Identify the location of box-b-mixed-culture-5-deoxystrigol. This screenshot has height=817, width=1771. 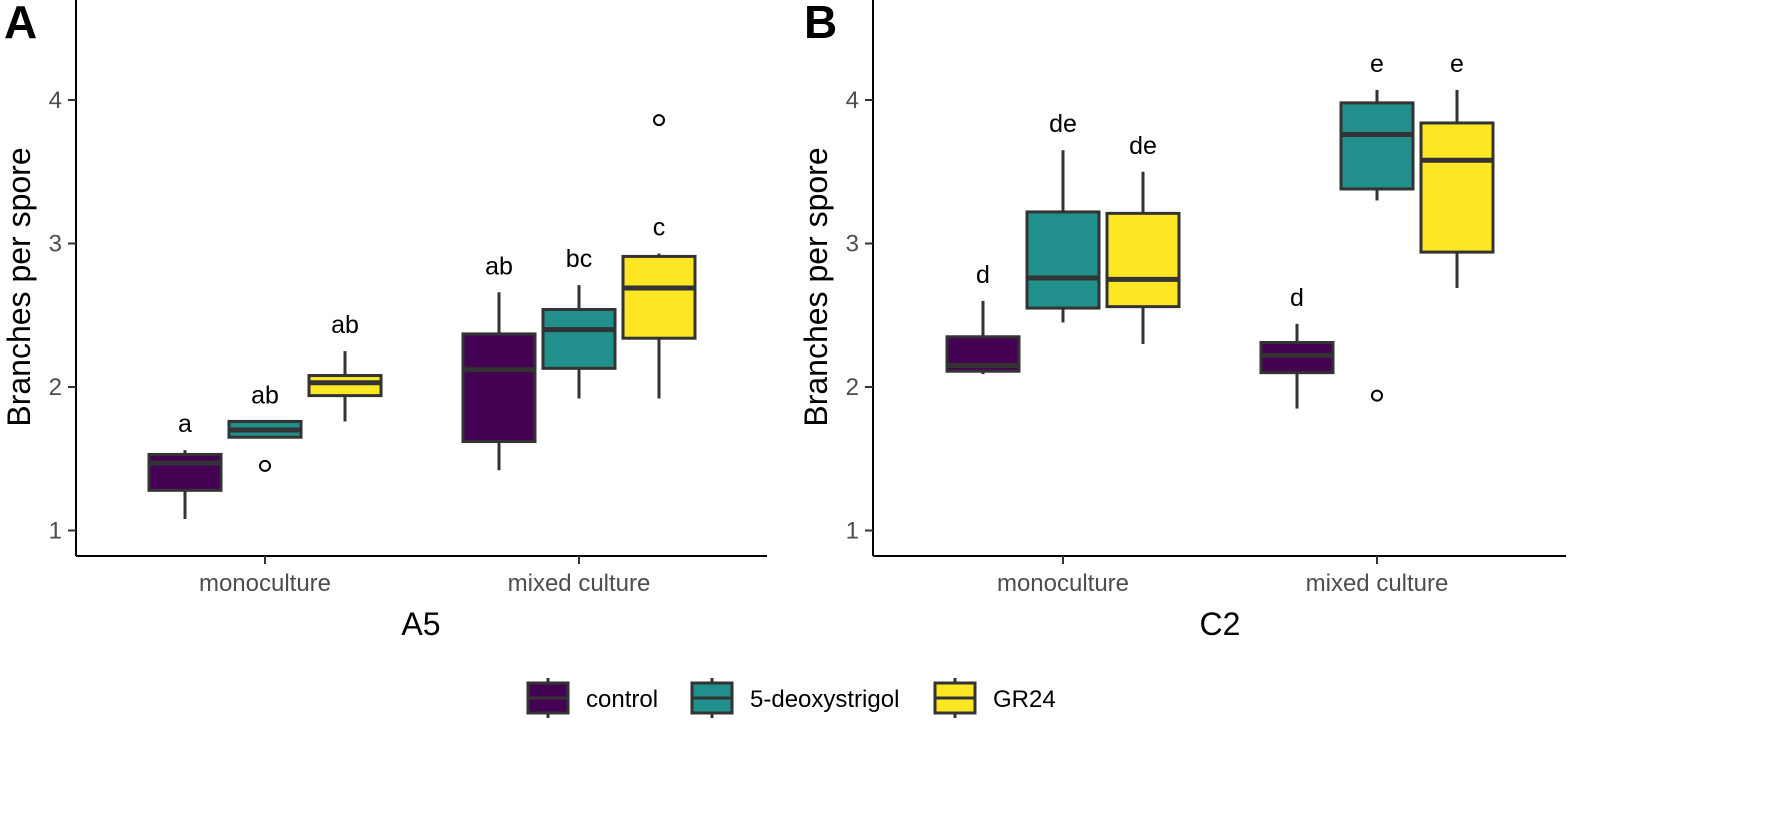
(1377, 146).